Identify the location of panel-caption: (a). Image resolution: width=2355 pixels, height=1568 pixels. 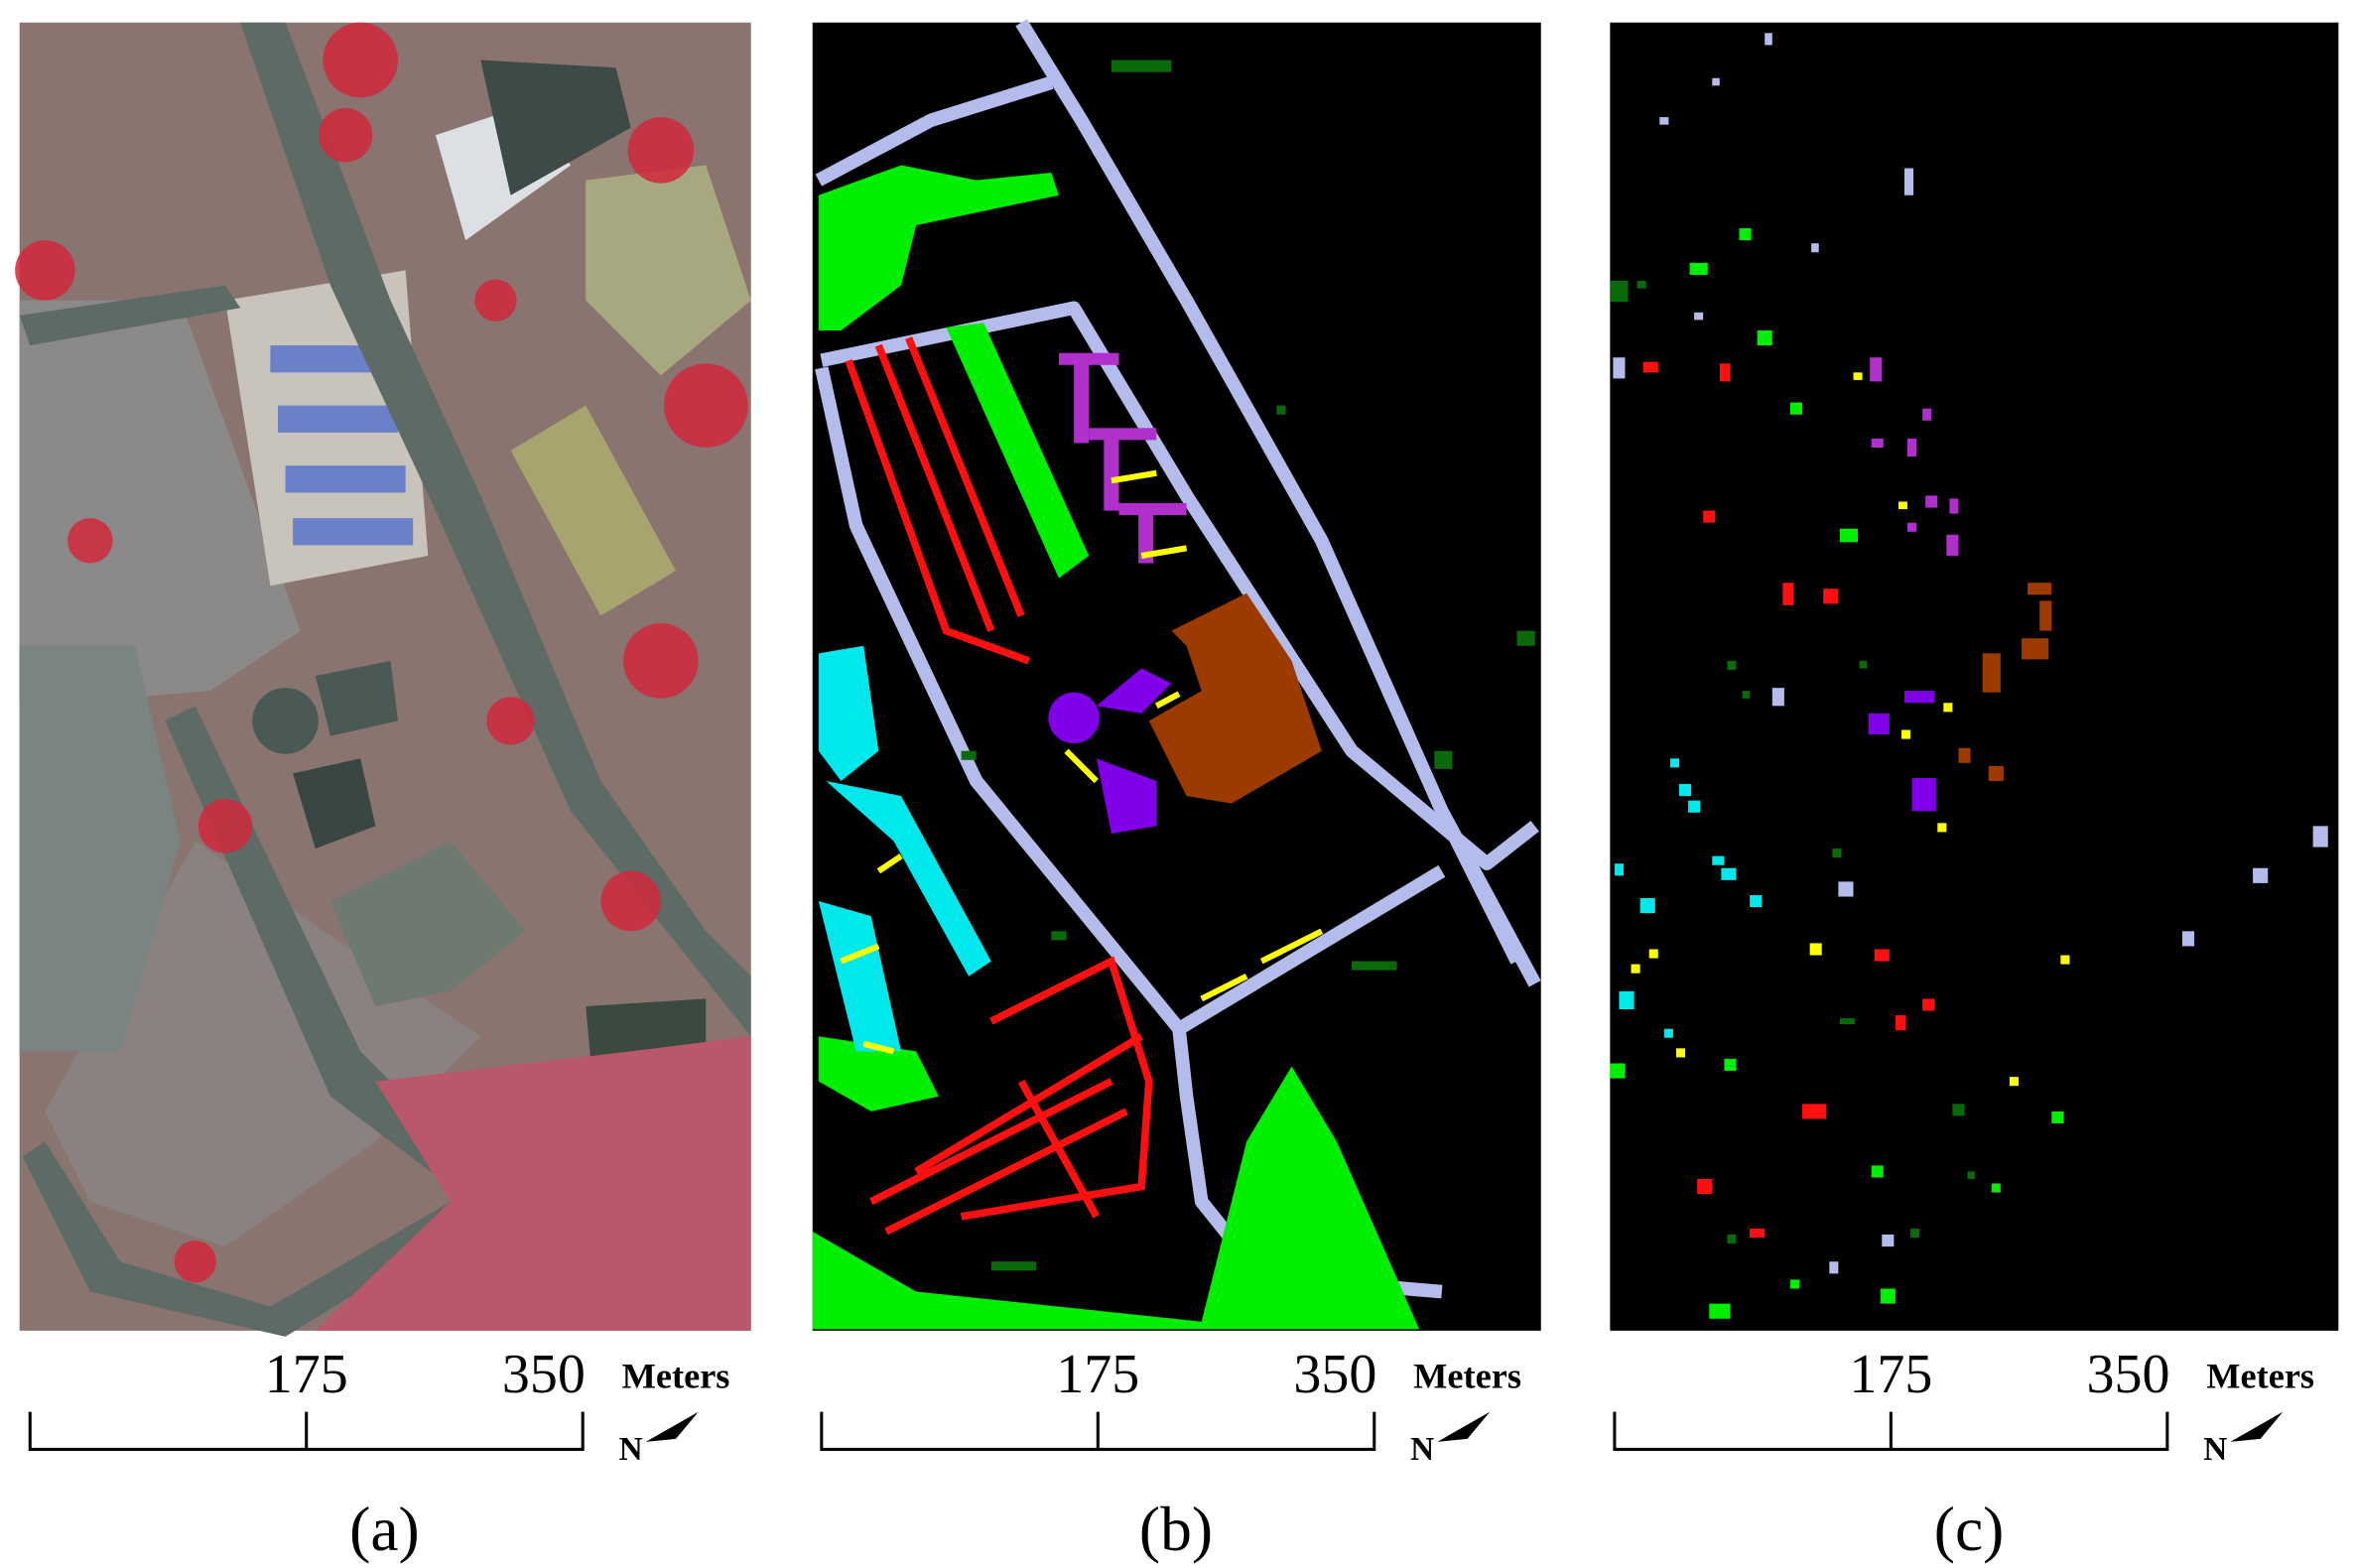
(384, 1529).